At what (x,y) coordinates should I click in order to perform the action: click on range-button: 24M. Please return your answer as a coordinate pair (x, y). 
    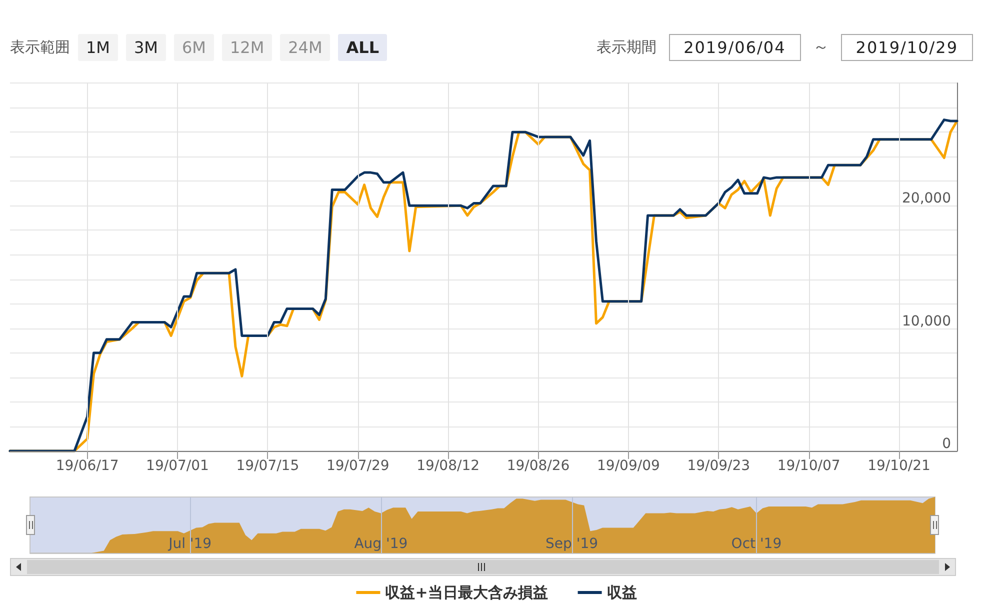
    Looking at the image, I should click on (305, 47).